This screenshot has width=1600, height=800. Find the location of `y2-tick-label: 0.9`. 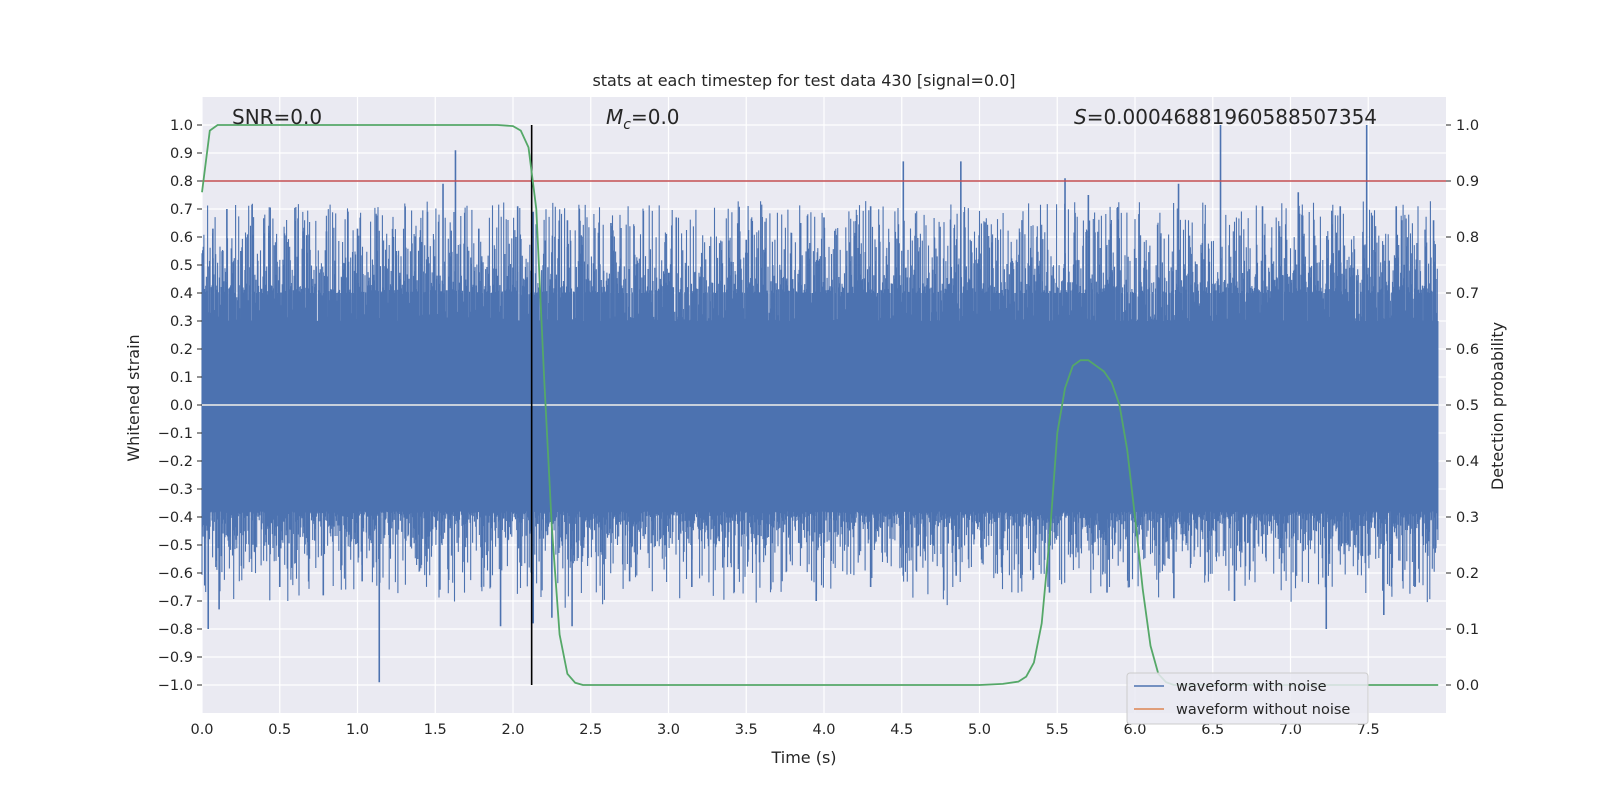

y2-tick-label: 0.9 is located at coordinates (1467, 182).